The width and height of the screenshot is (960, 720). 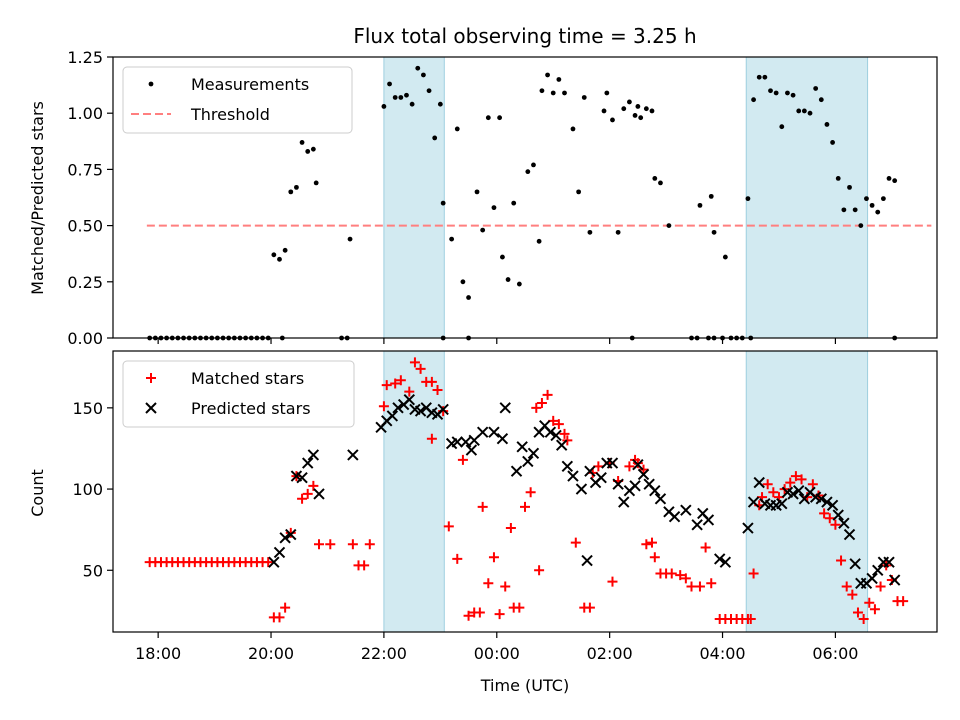 What do you see at coordinates (230, 114) in the screenshot?
I see `legend-label: Threshold` at bounding box center [230, 114].